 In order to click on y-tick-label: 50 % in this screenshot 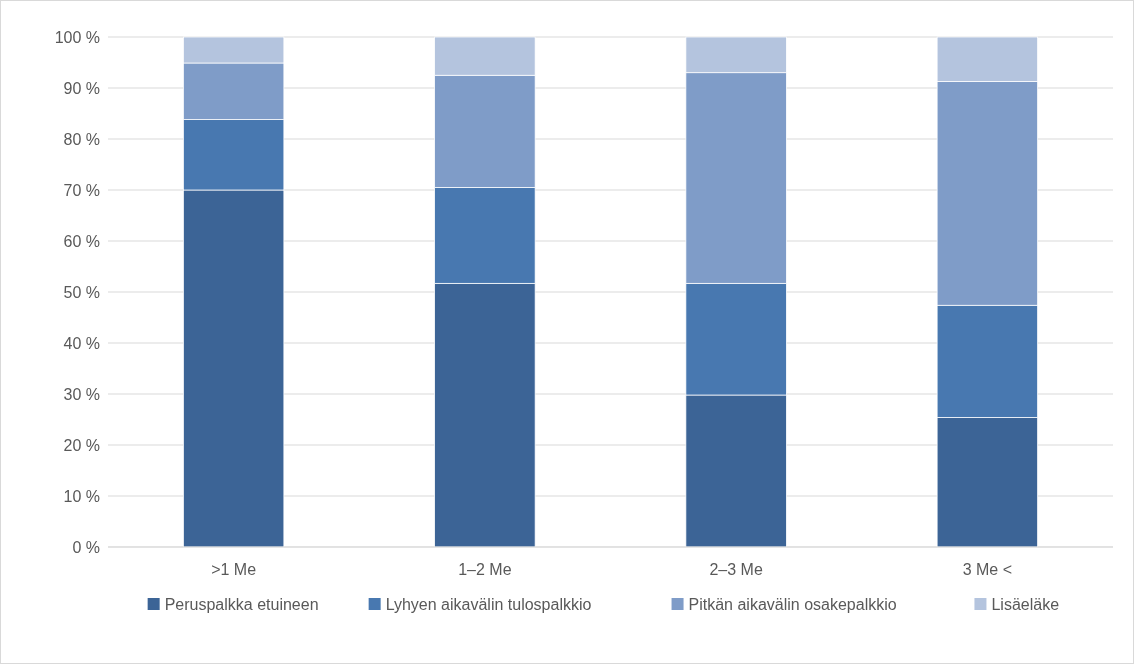, I will do `click(81, 292)`.